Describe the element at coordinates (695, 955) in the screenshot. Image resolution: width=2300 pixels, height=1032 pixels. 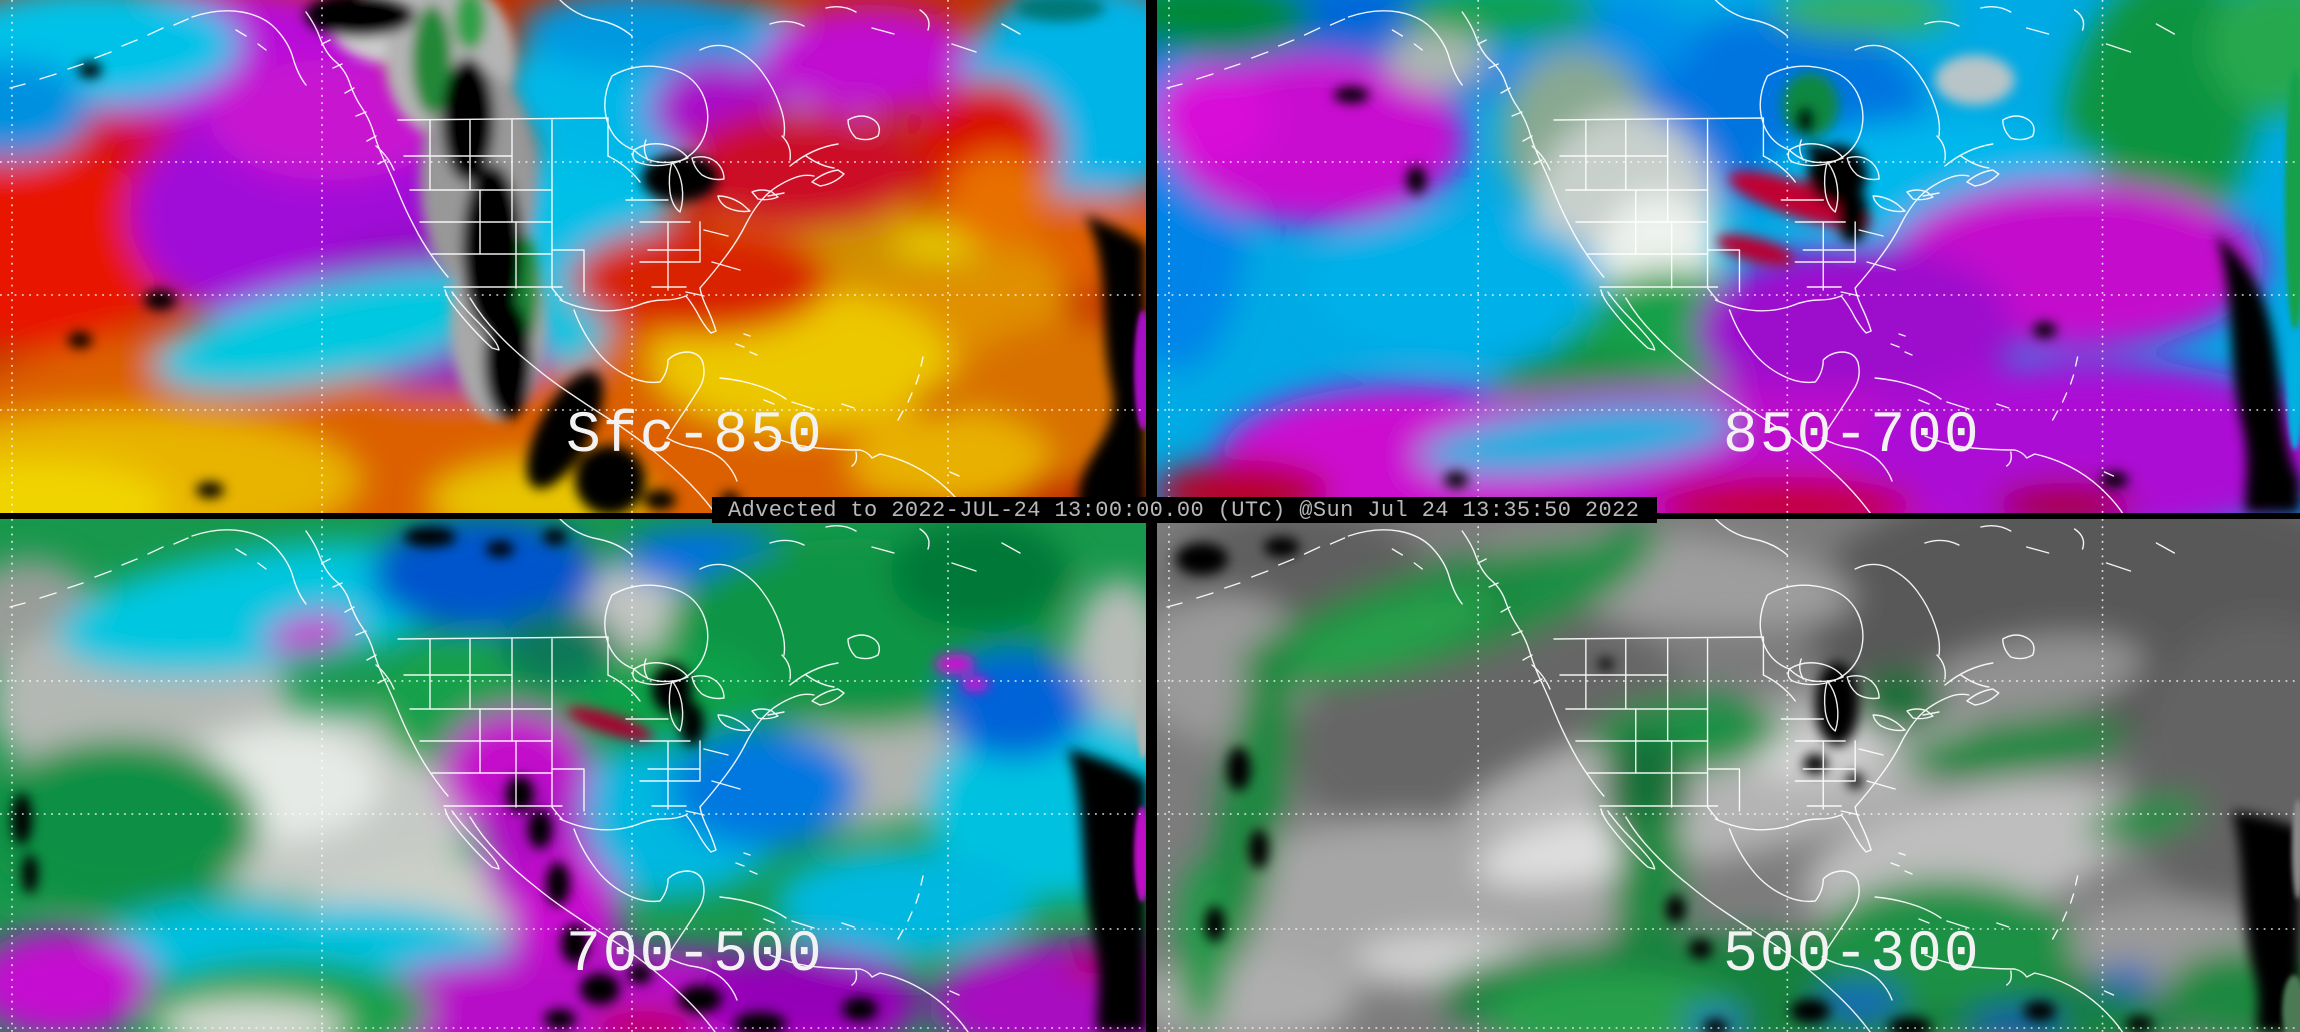
I see `panel-label-700-500: 700-500` at that location.